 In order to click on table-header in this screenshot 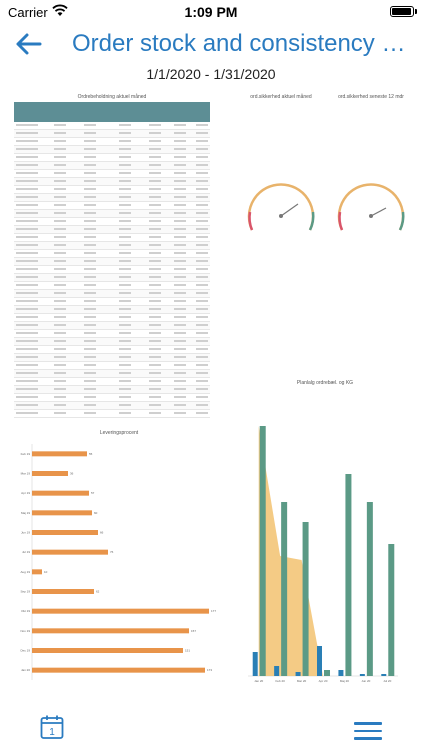, I will do `click(112, 112)`.